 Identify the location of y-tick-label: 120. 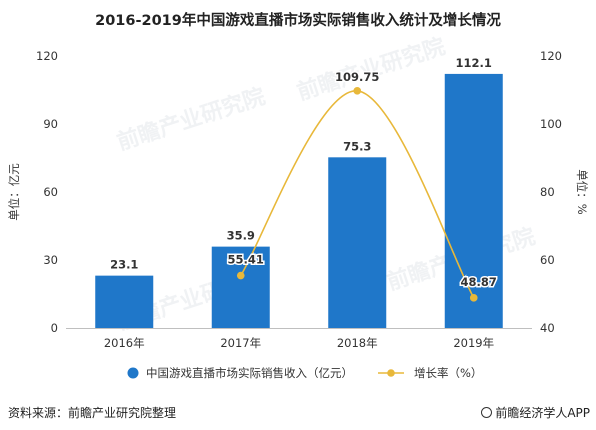
(47, 56).